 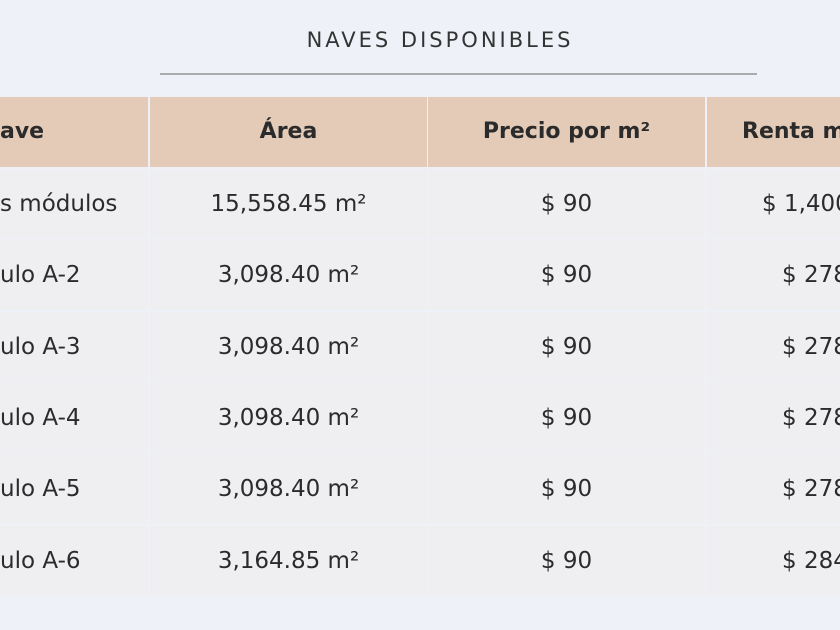 I want to click on header-cell-text: Área, so click(x=288, y=131).